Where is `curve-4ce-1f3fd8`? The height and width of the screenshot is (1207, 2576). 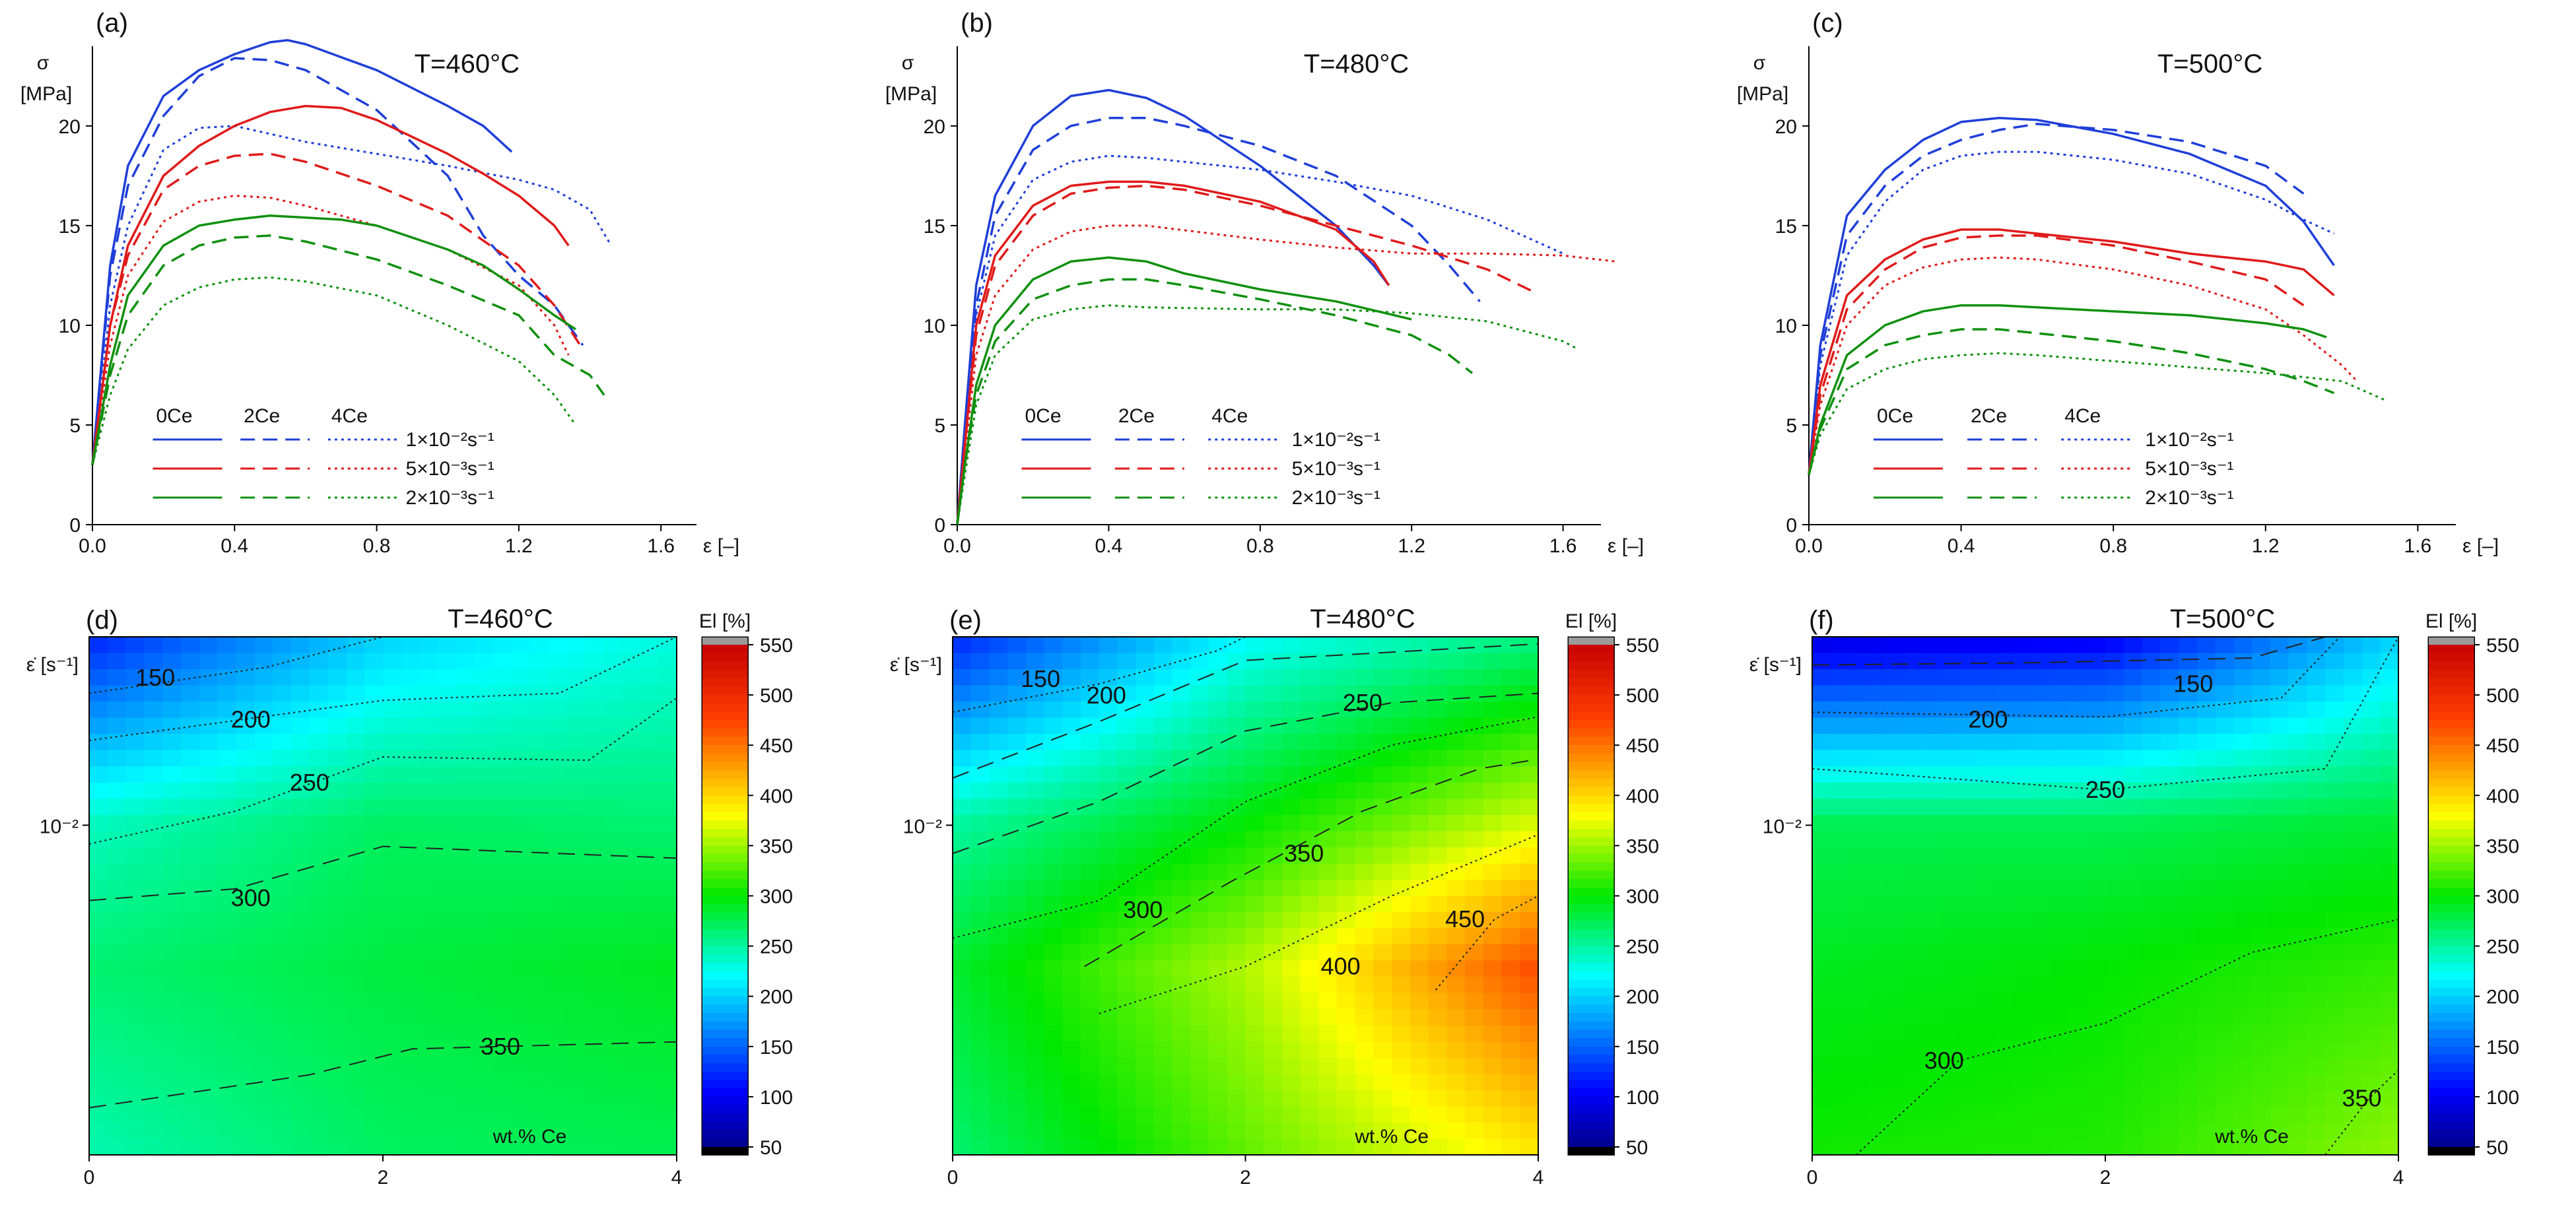
curve-4ce-1f3fd8 is located at coordinates (2072, 312).